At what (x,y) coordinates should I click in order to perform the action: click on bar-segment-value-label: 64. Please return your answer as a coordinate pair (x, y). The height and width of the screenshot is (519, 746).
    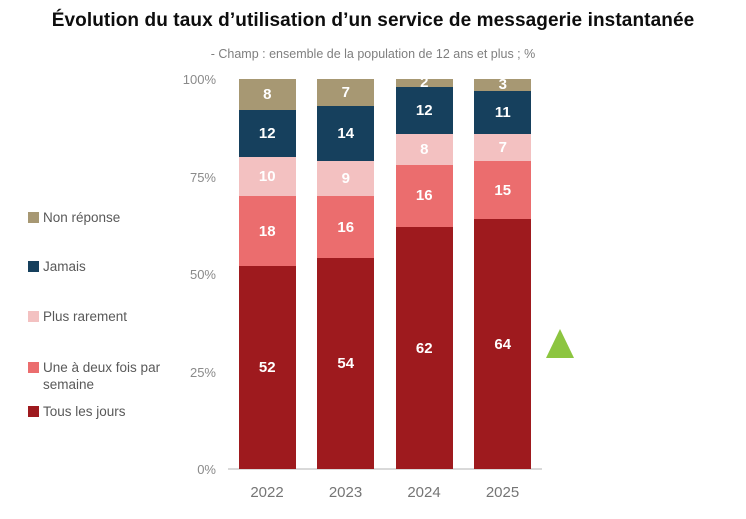
    Looking at the image, I should click on (503, 344).